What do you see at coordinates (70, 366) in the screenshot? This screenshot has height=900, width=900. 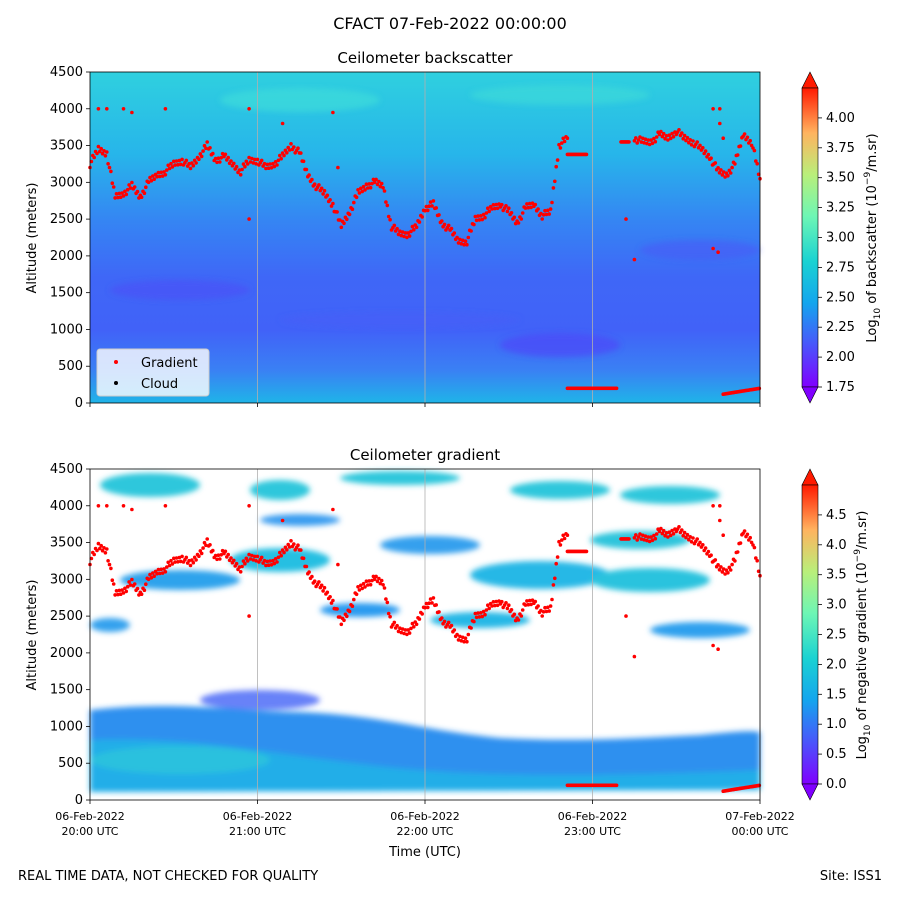 I see `y-tick-label: 500` at bounding box center [70, 366].